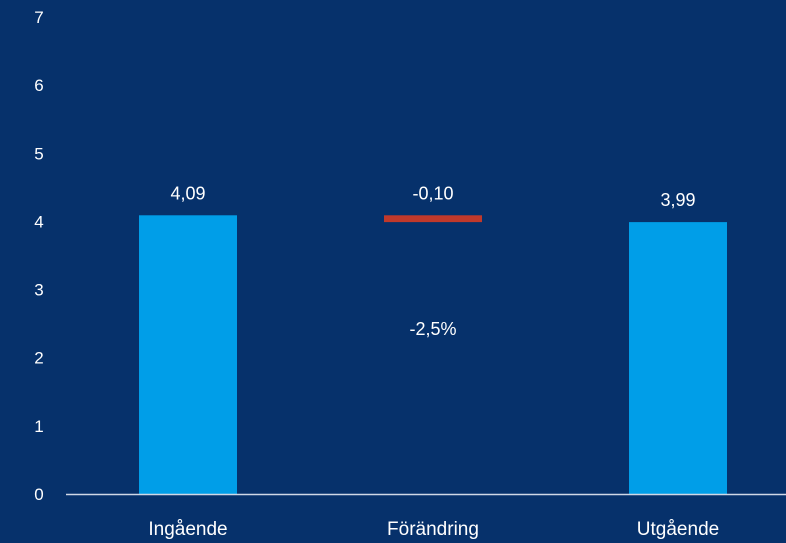 Image resolution: width=786 pixels, height=543 pixels. What do you see at coordinates (38, 221) in the screenshot?
I see `y-tick-label: 4` at bounding box center [38, 221].